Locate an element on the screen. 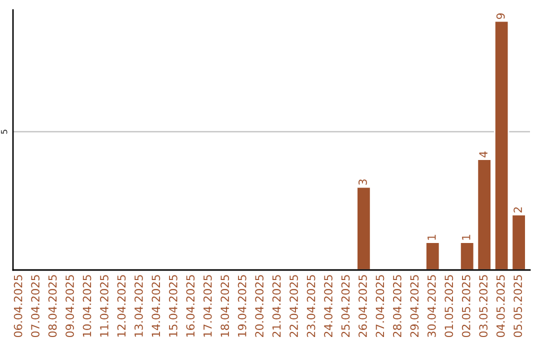 The image size is (540, 340). x-tick-label: 03.05.2025 is located at coordinates (483, 306).